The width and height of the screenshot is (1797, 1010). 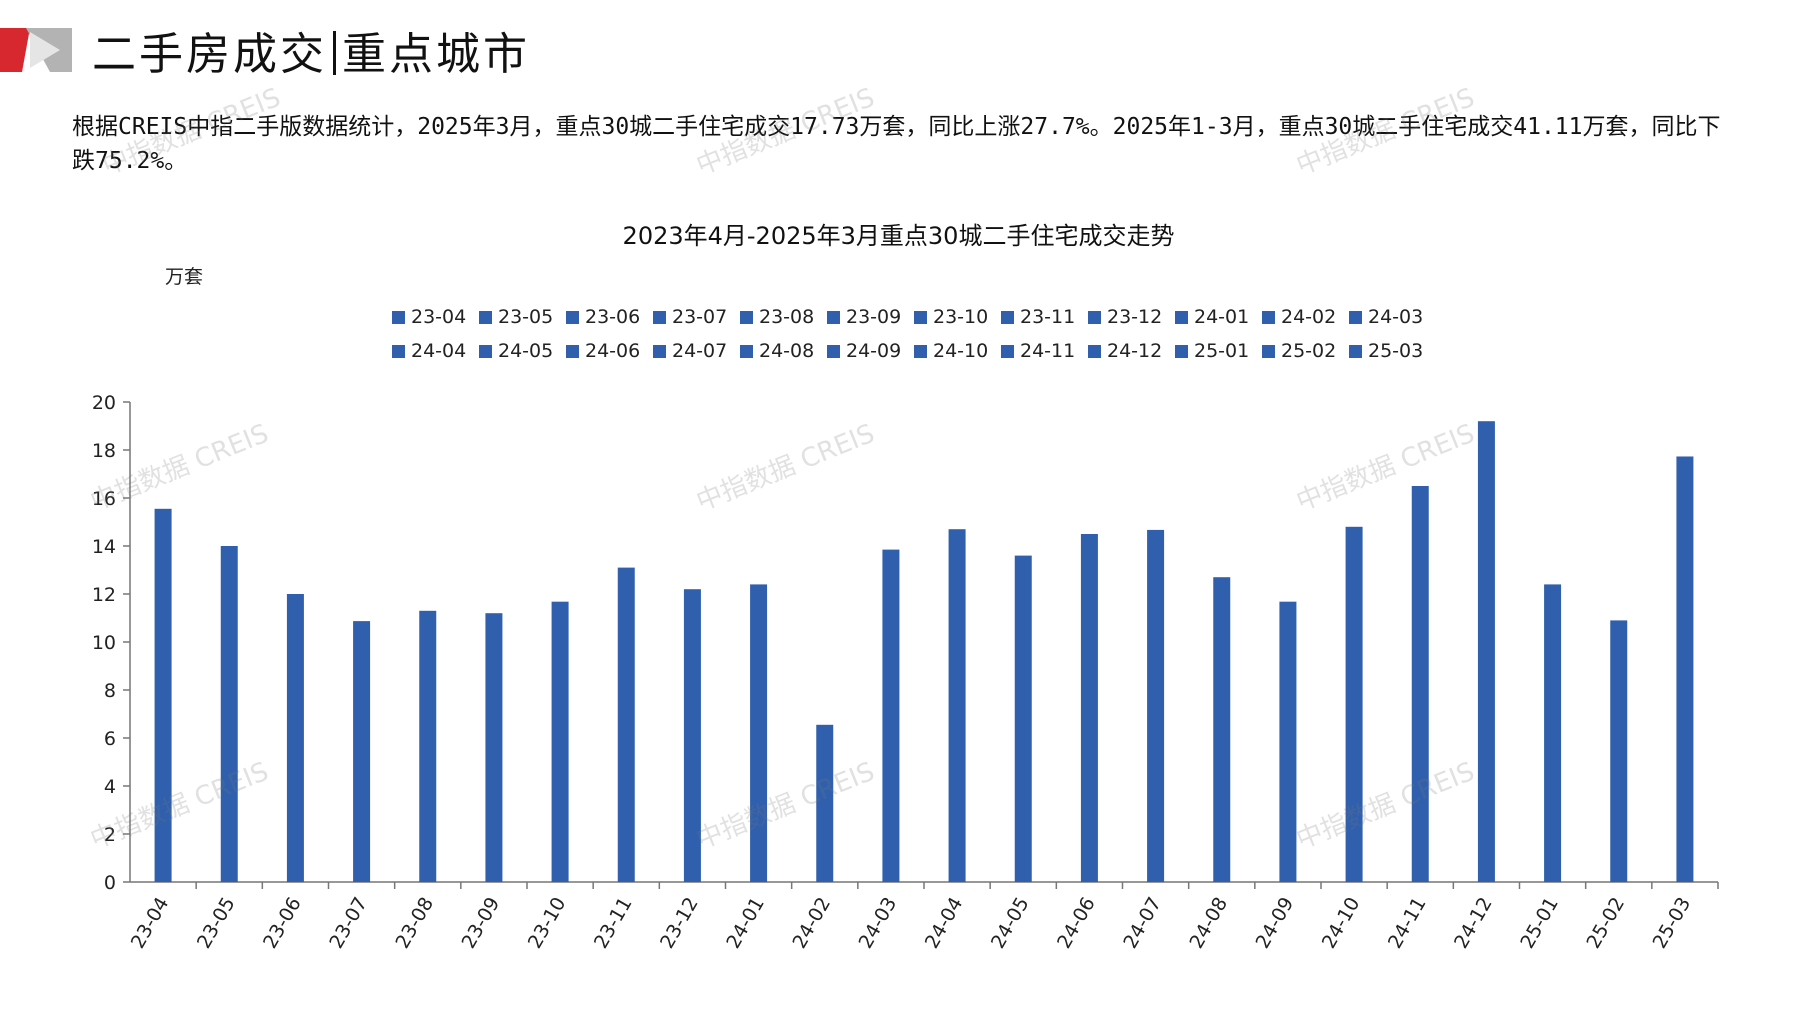 What do you see at coordinates (1131, 351) in the screenshot?
I see `legend-item: 24-12` at bounding box center [1131, 351].